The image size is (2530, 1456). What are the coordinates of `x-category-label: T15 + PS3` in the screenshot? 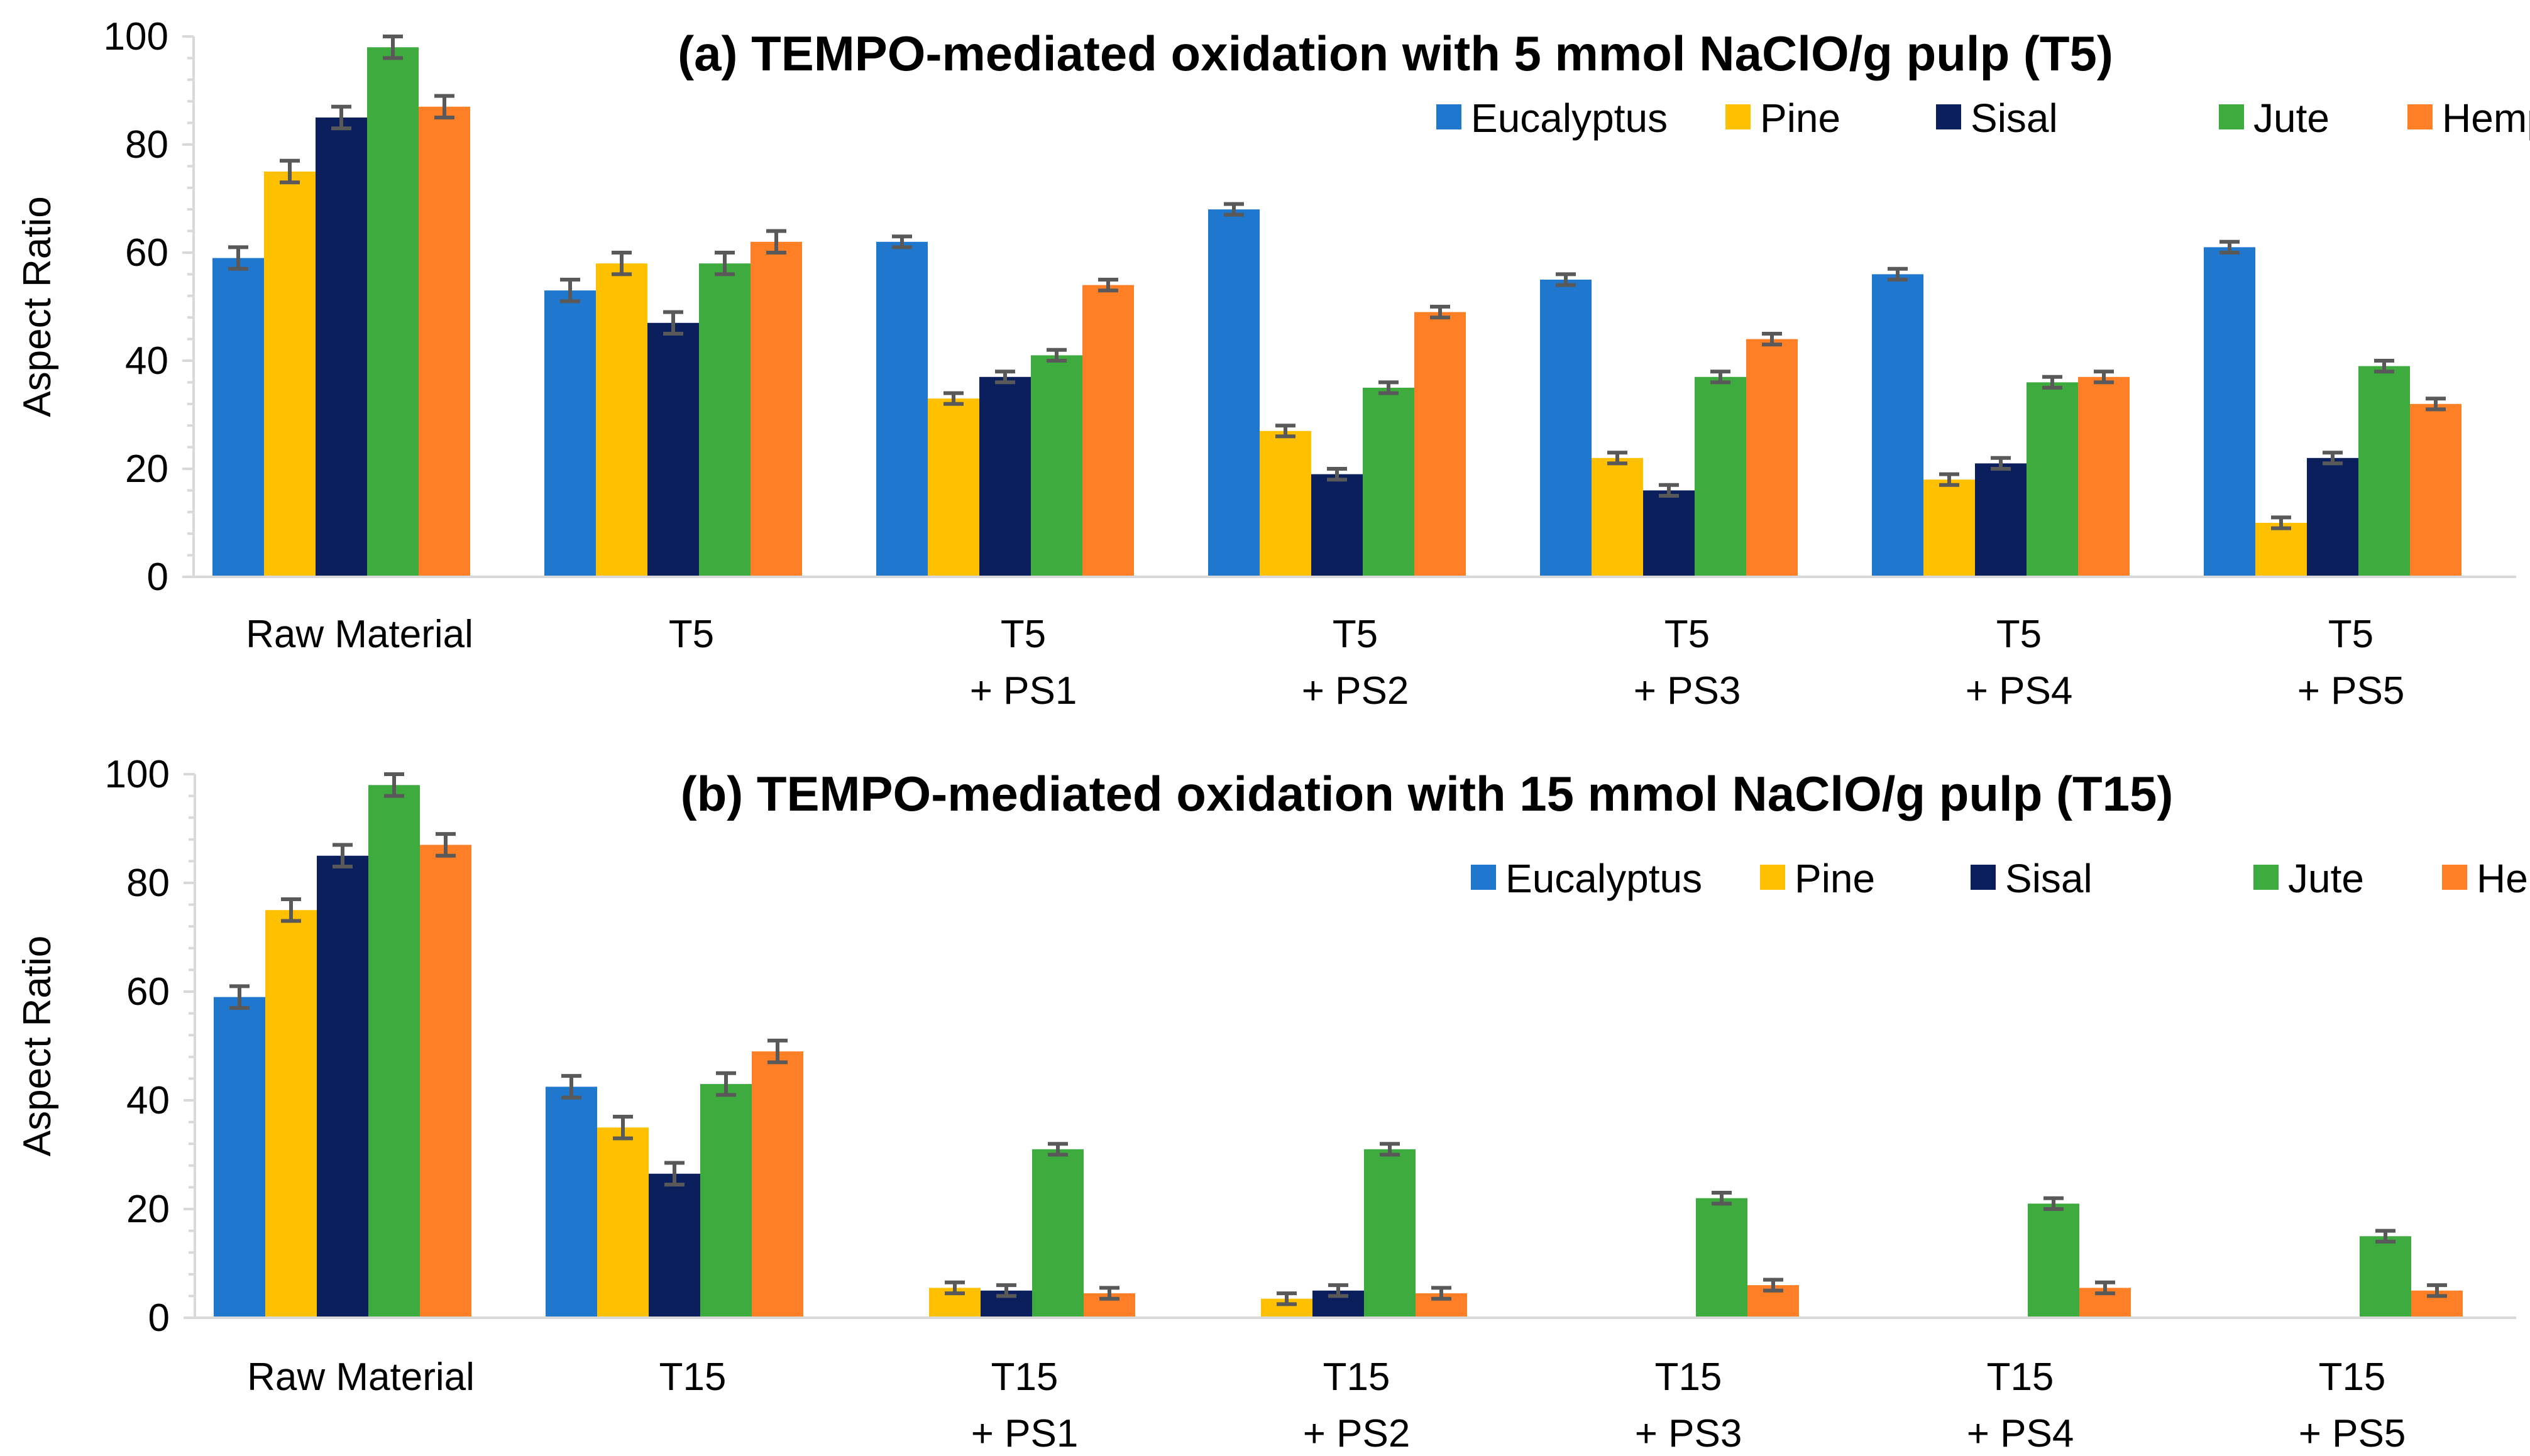 It's located at (1688, 1405).